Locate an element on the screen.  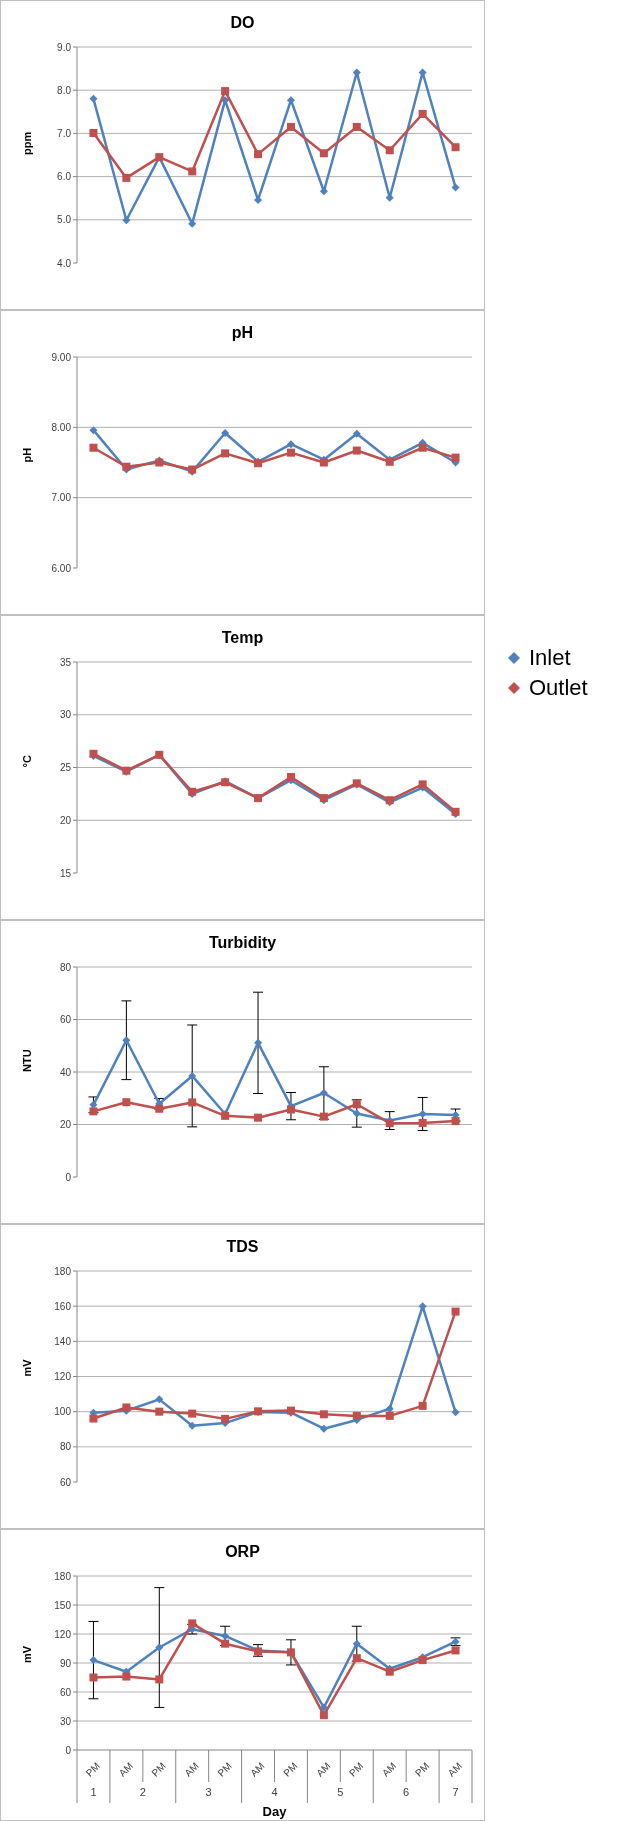
y-tick-label: 120 is located at coordinates (63, 1634).